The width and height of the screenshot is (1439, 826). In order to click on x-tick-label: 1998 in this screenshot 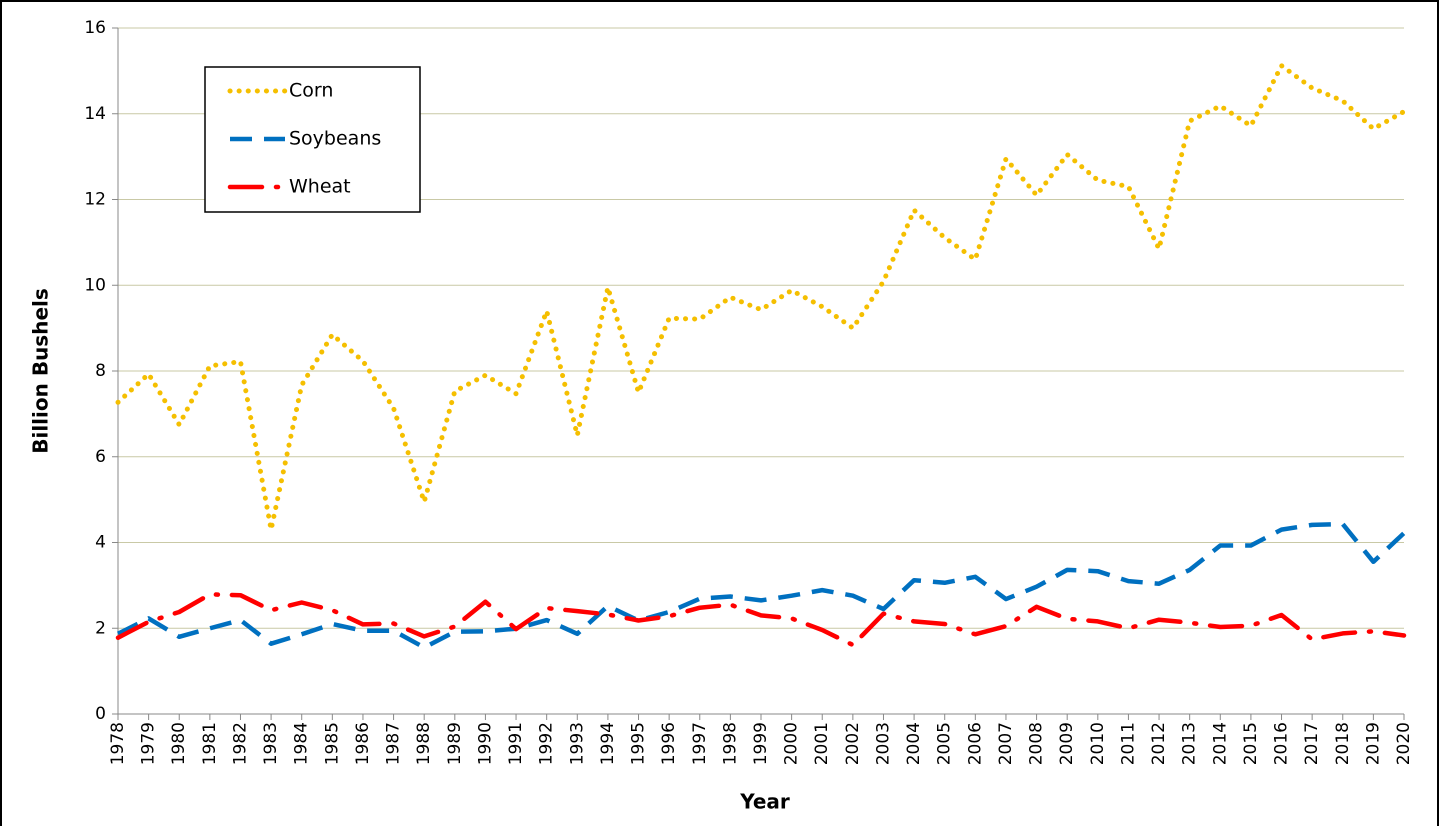, I will do `click(730, 743)`.